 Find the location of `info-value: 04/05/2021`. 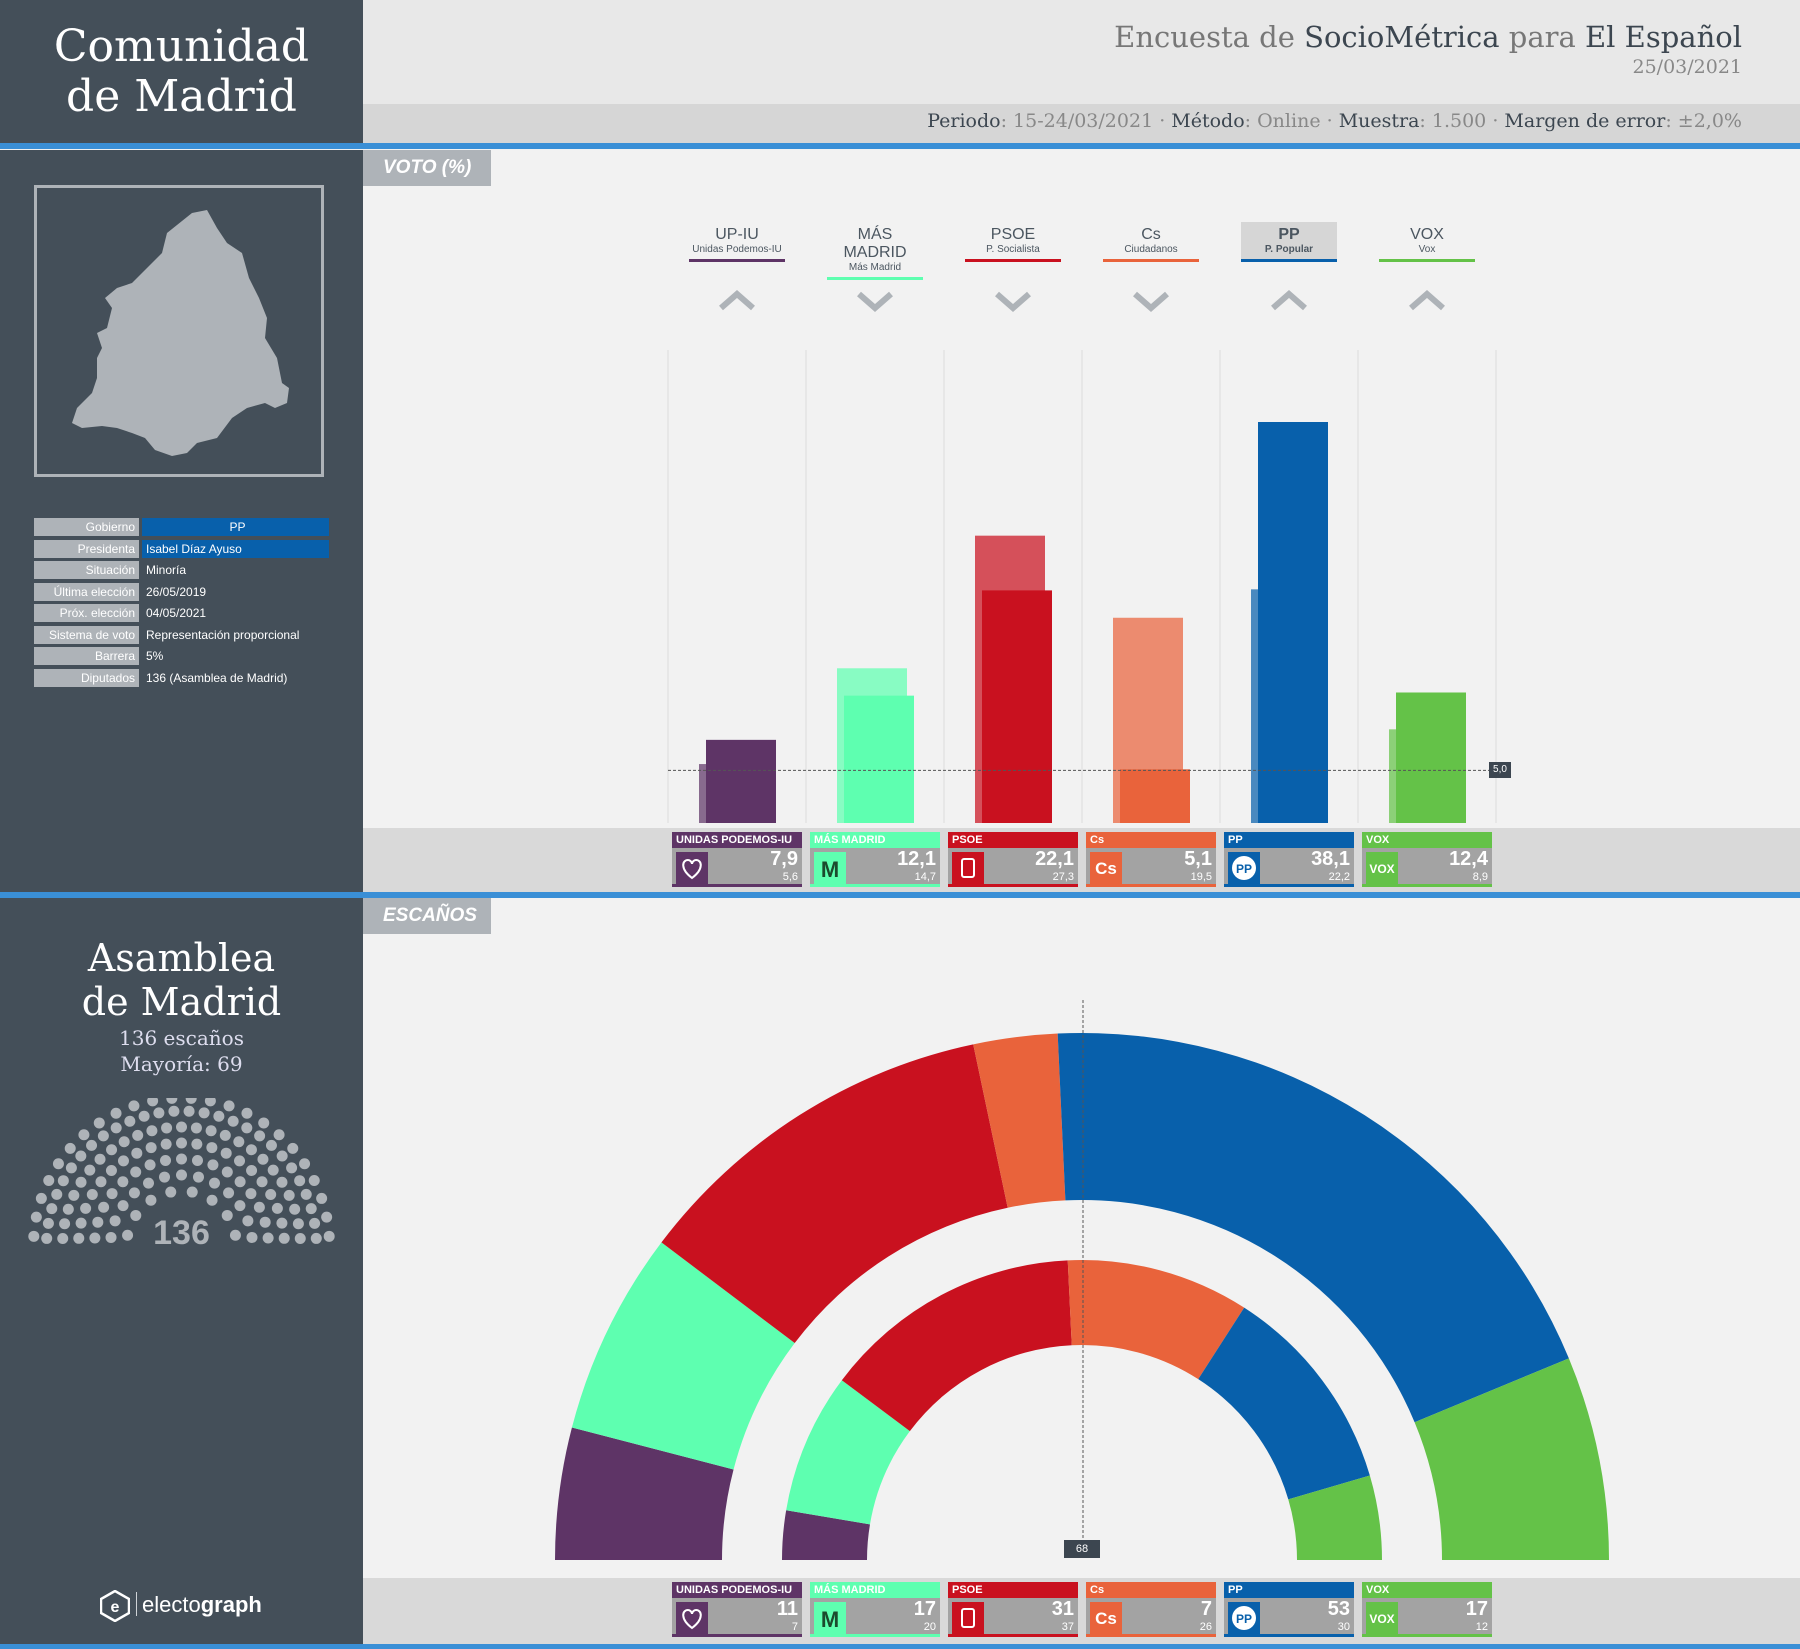

info-value: 04/05/2021 is located at coordinates (176, 613).